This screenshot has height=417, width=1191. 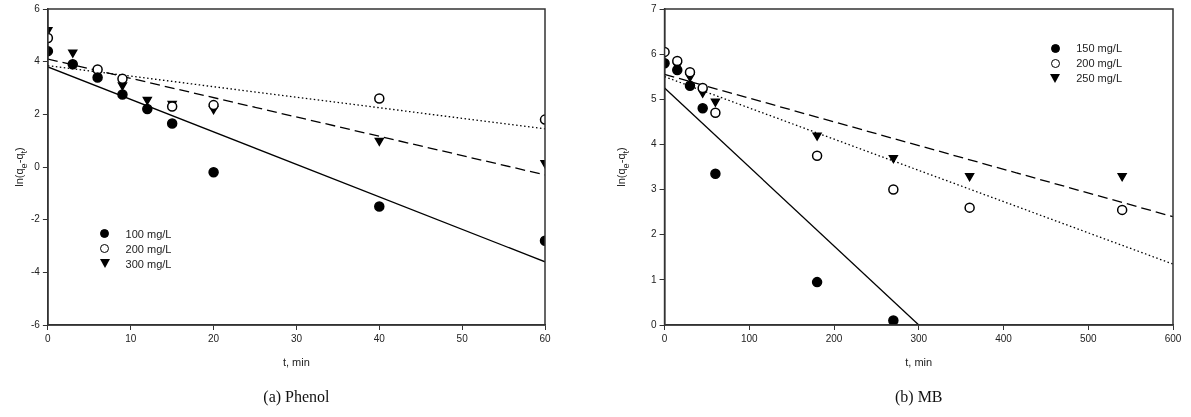 What do you see at coordinates (35, 272) in the screenshot?
I see `y-tick-label: -4` at bounding box center [35, 272].